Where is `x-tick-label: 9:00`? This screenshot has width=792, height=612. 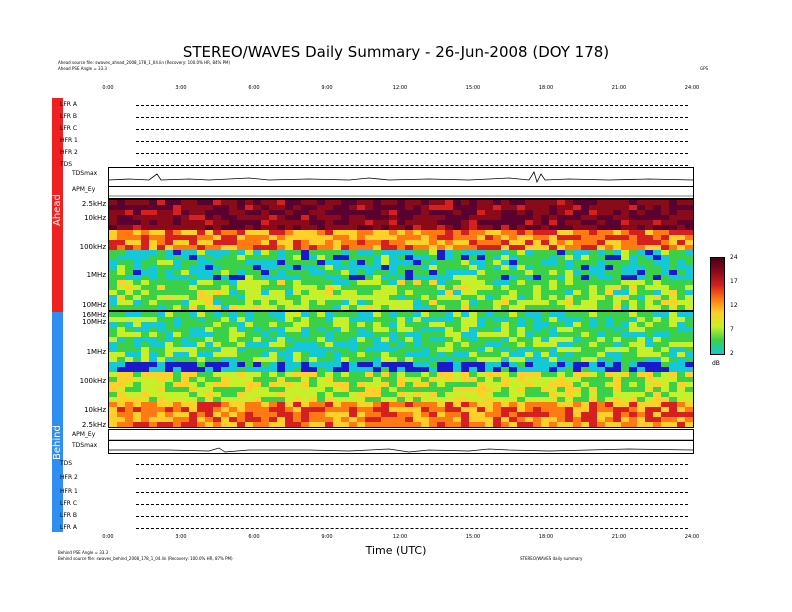
x-tick-label: 9:00 is located at coordinates (327, 88).